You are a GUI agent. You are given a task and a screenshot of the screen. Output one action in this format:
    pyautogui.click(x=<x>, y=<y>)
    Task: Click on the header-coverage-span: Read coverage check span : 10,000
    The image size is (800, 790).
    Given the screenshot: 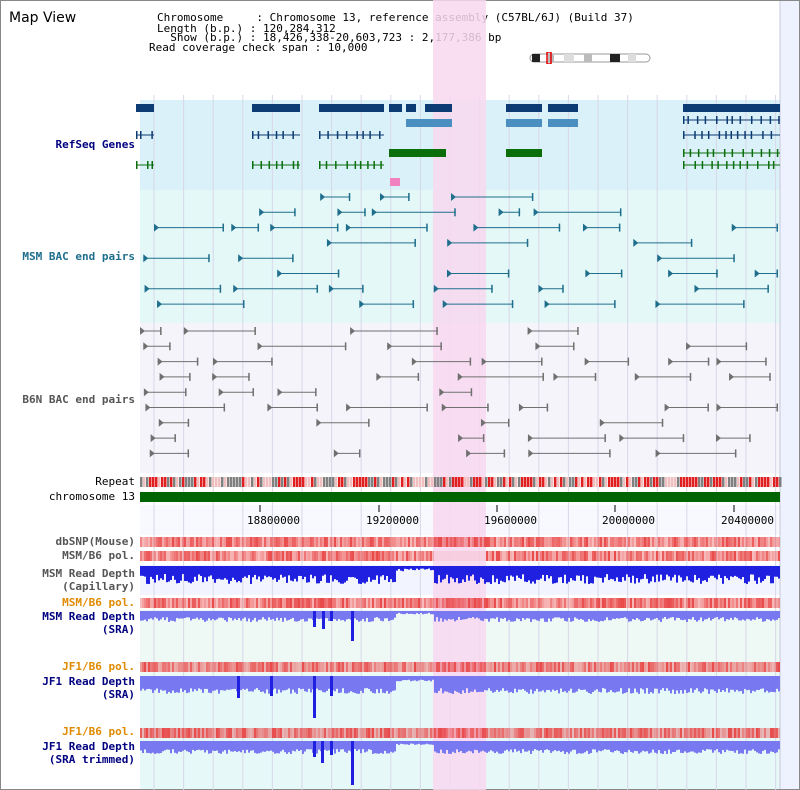 What is the action you would take?
    pyautogui.click(x=258, y=47)
    